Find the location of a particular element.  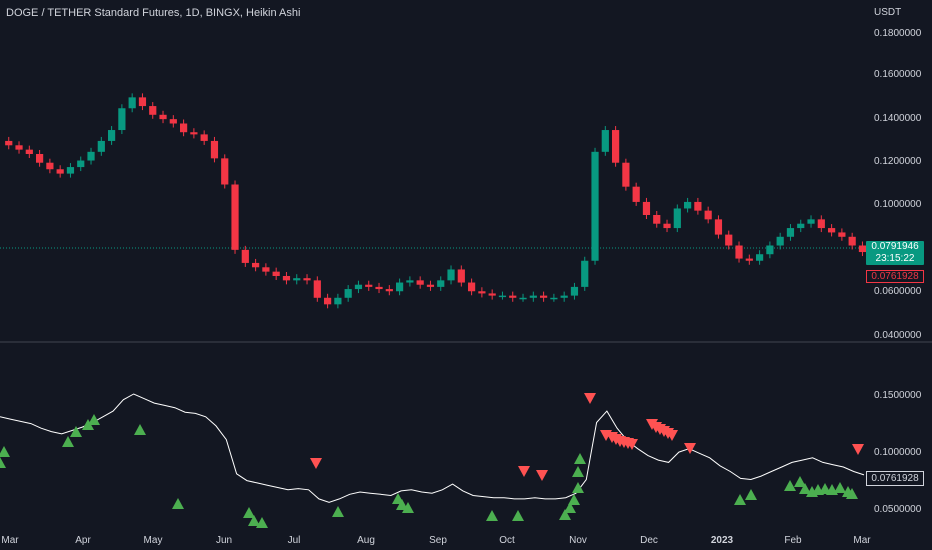

time-axis-label: Dec is located at coordinates (649, 540).